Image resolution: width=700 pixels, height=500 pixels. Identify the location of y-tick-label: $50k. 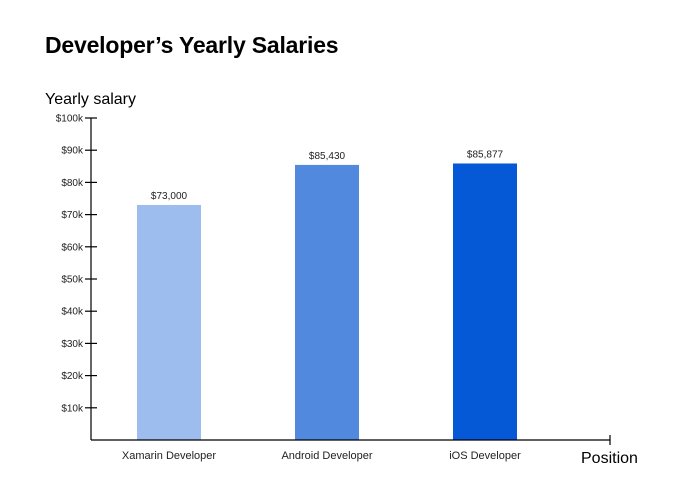
(72, 280).